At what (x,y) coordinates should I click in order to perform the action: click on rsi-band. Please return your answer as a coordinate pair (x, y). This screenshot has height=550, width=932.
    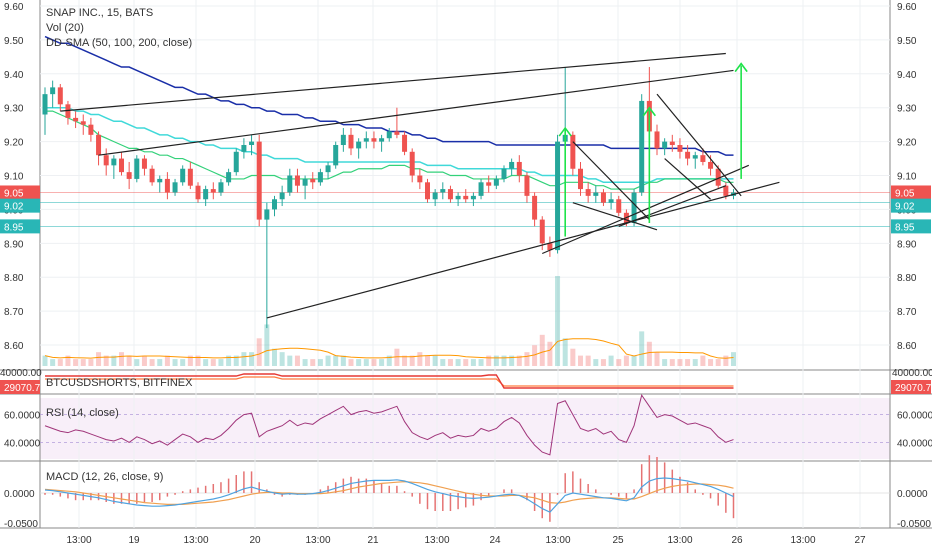
    Looking at the image, I should click on (465, 428).